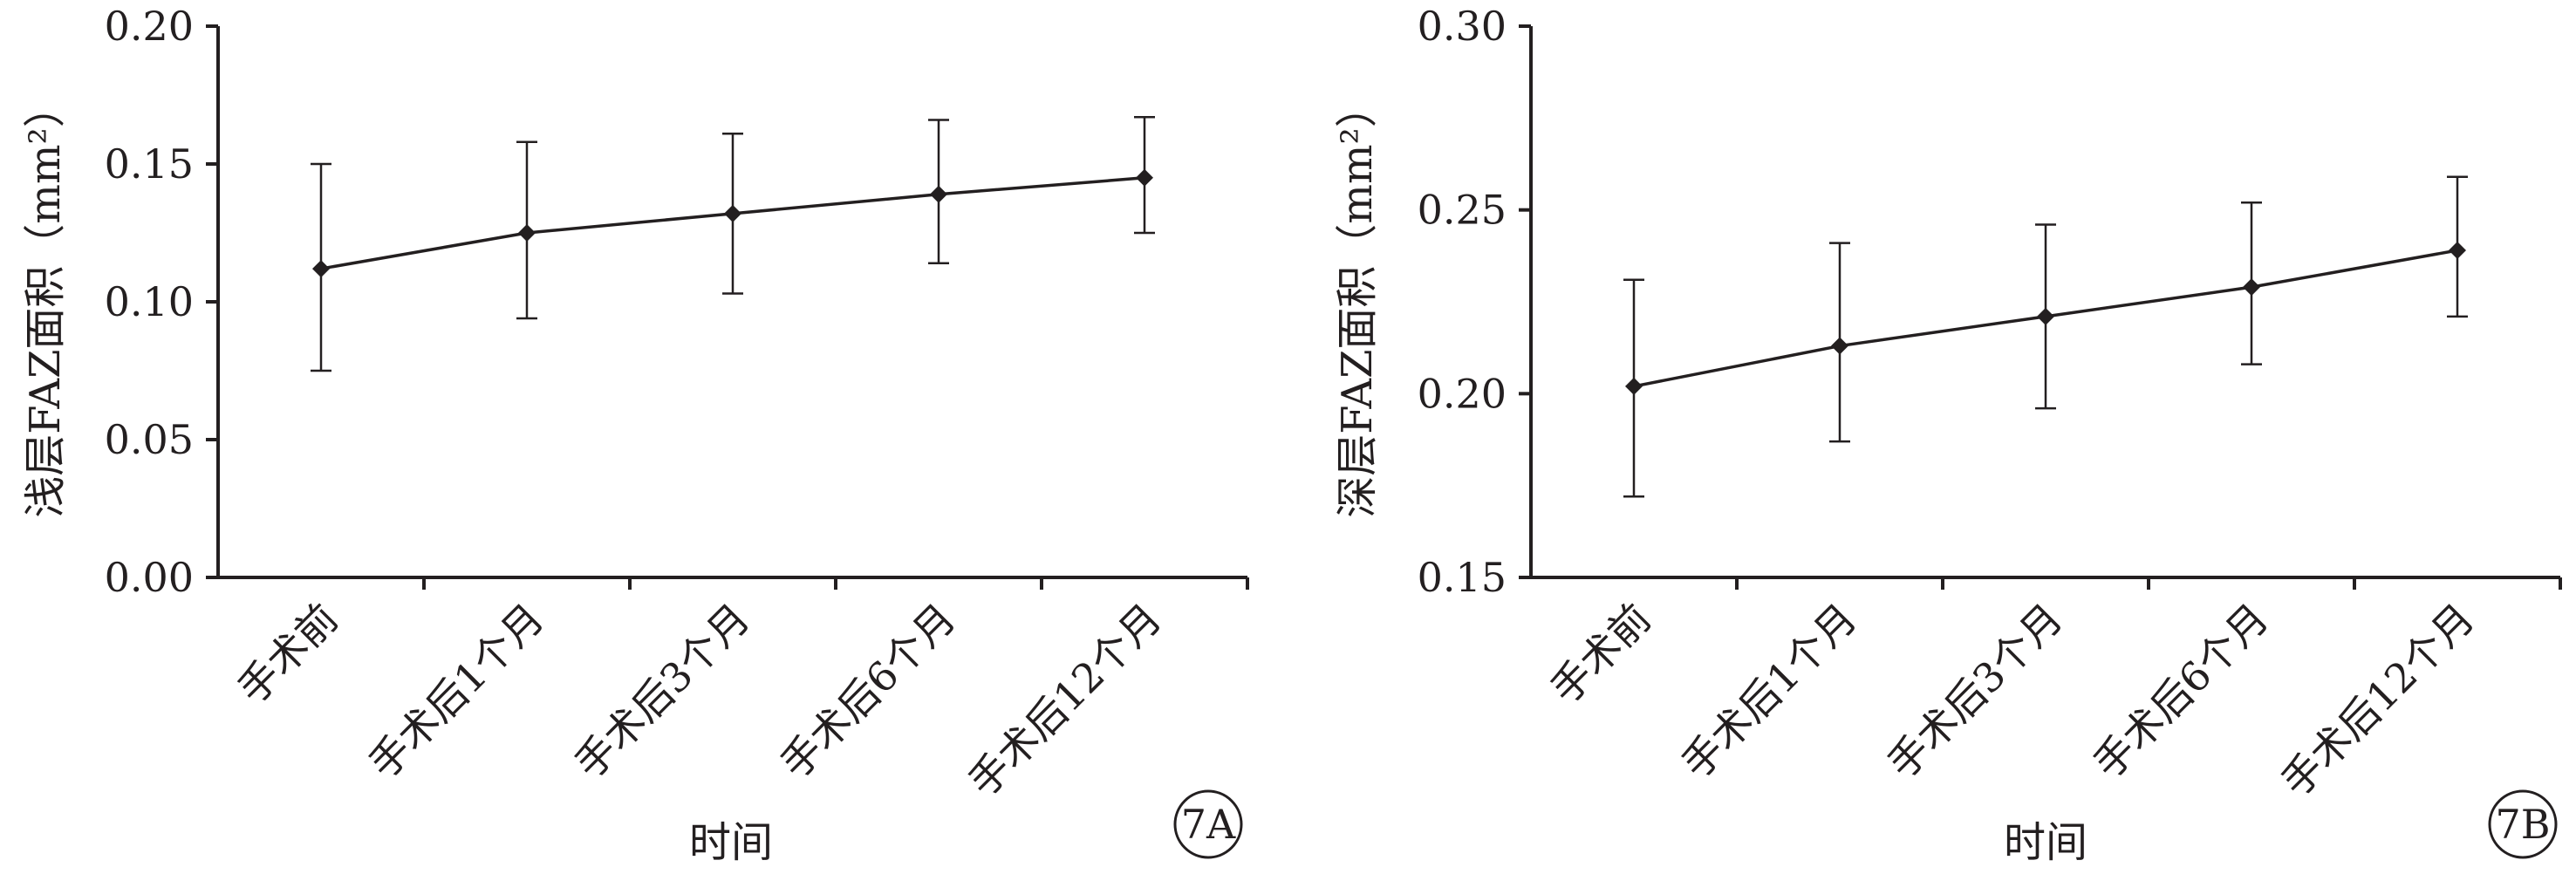 Image resolution: width=2576 pixels, height=874 pixels. I want to click on y-tick-label: 0.00, so click(149, 577).